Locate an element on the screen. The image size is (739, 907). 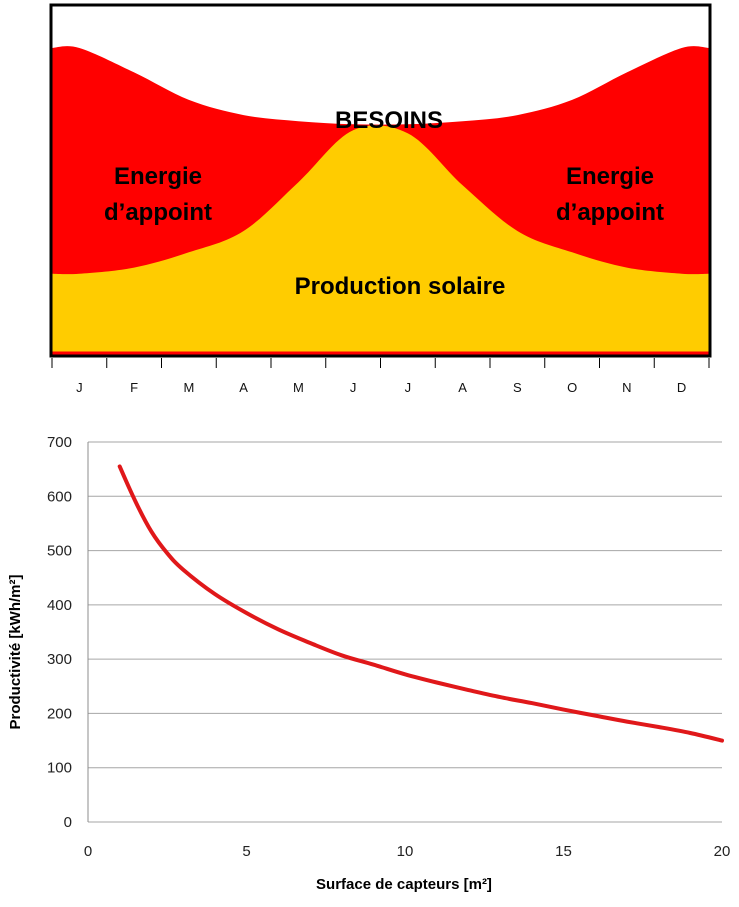
month-label: O is located at coordinates (572, 387).